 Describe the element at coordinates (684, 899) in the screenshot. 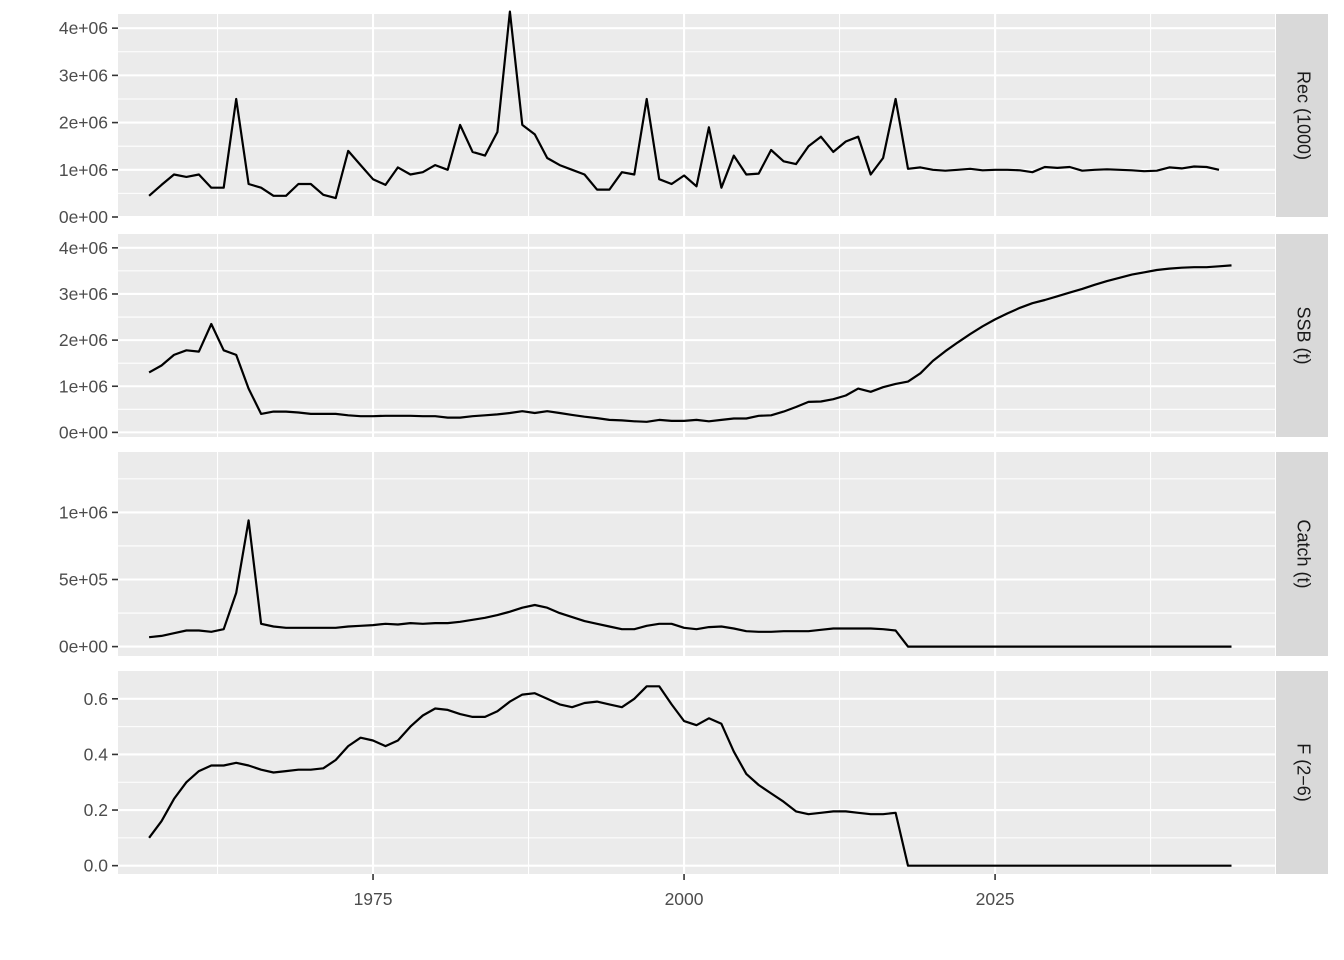

I see `x-tick-label: 2000` at that location.